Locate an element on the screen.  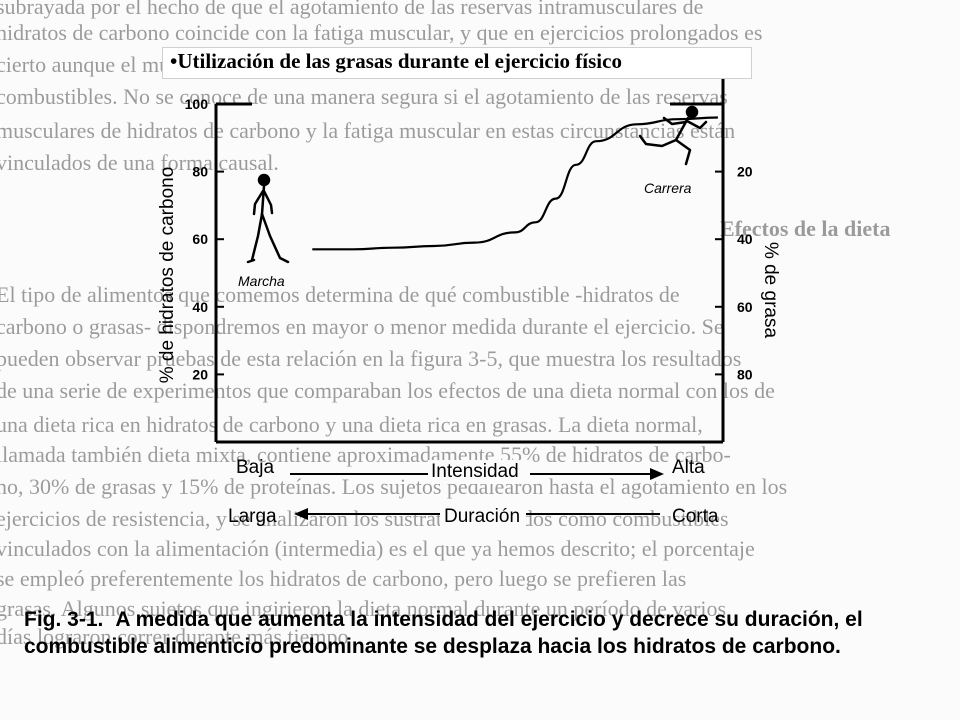
y-right-label: % de grasa is located at coordinates (770, 290).